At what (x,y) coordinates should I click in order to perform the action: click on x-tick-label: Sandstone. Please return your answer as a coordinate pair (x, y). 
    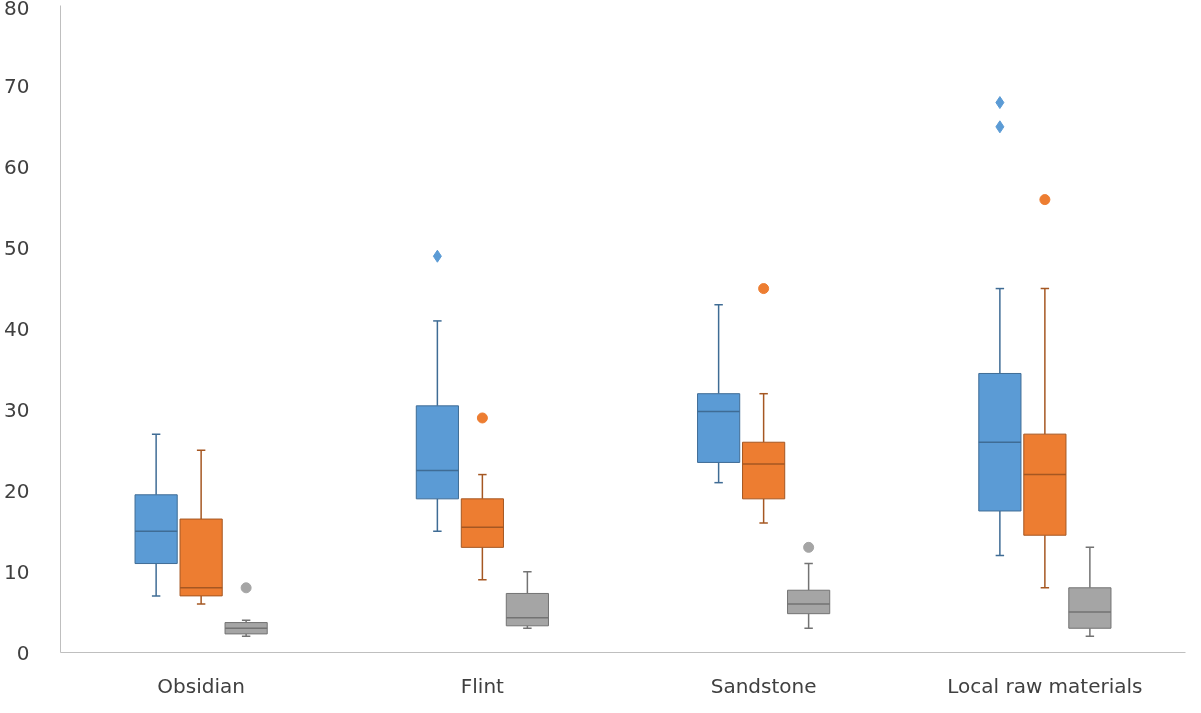
    Looking at the image, I should click on (763, 685).